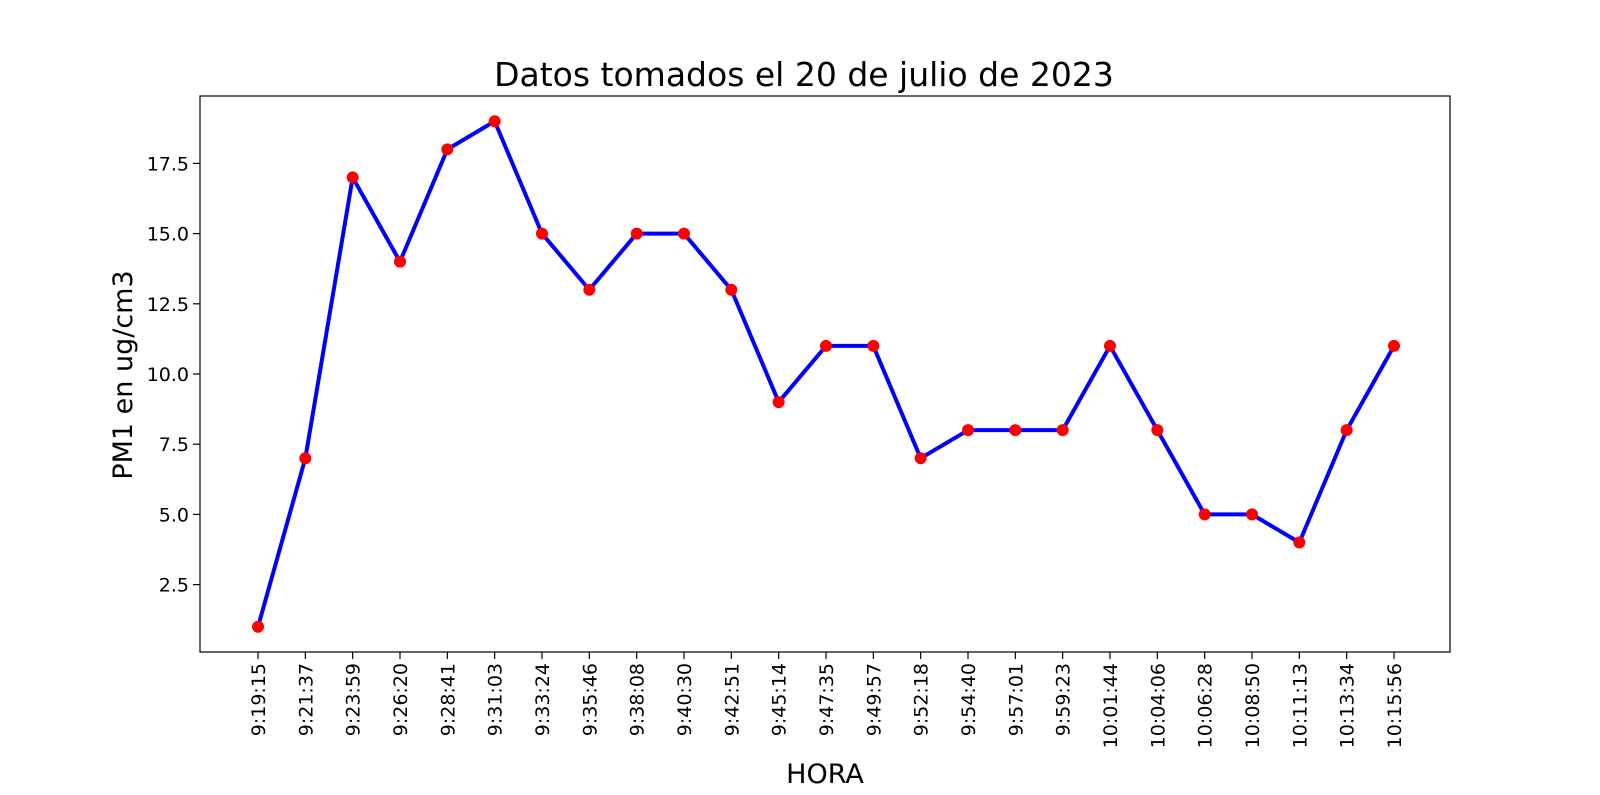 Image resolution: width=1600 pixels, height=795 pixels. Describe the element at coordinates (874, 699) in the screenshot. I see `x-tick-label: 9:49:57` at that location.